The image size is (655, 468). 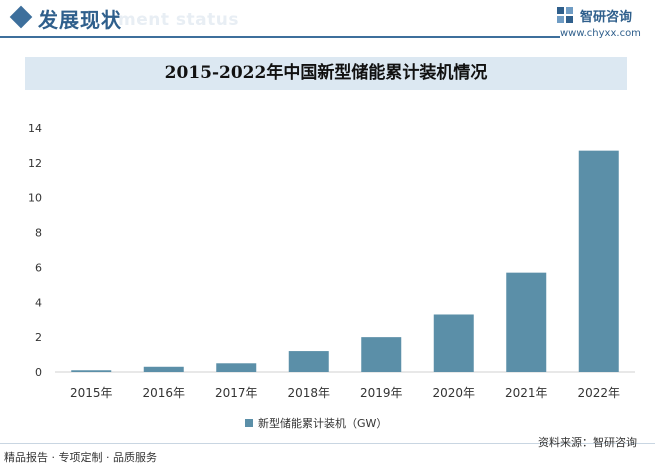 What do you see at coordinates (249, 423) in the screenshot?
I see `legend-swatch` at bounding box center [249, 423].